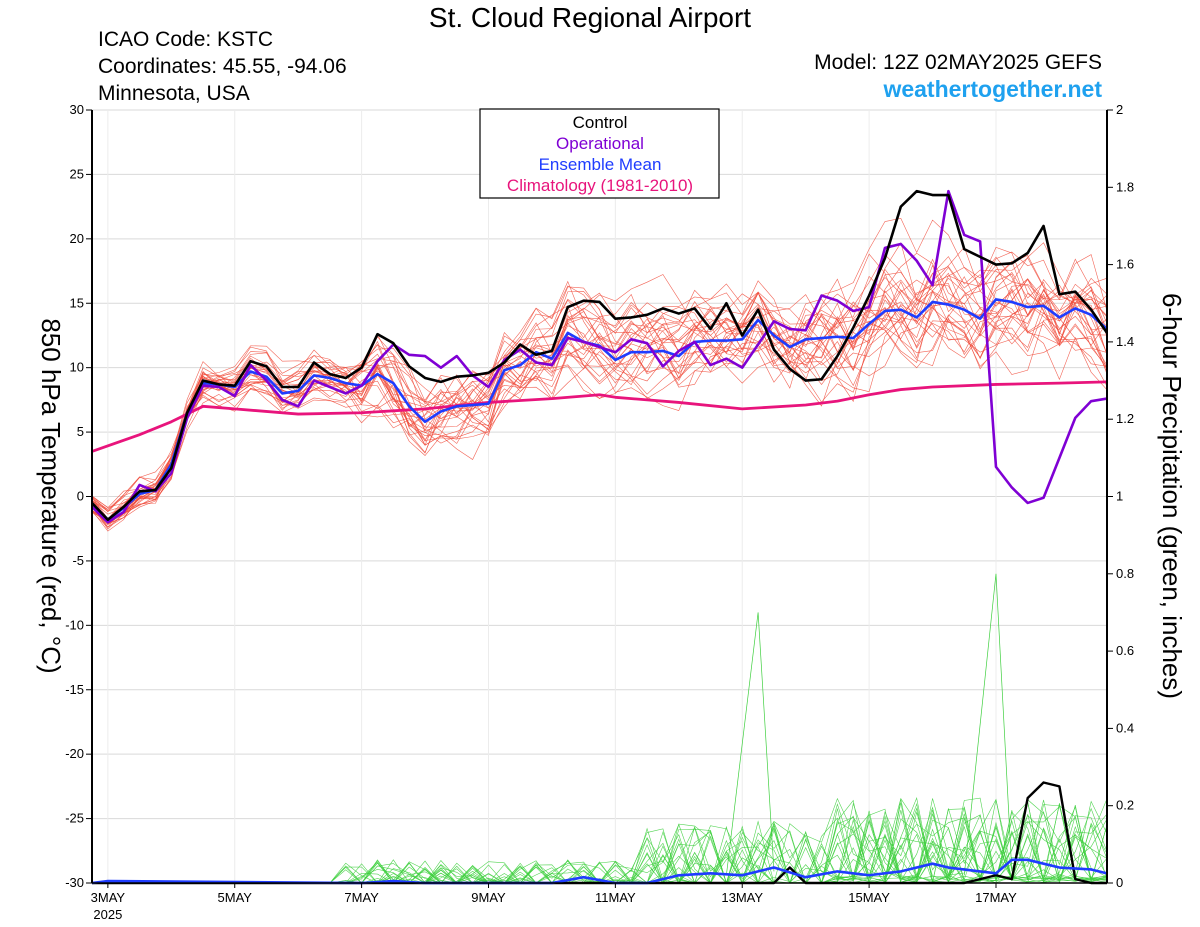 The image size is (1200, 927). Describe the element at coordinates (74, 689) in the screenshot. I see `y-tick-label: -15` at that location.